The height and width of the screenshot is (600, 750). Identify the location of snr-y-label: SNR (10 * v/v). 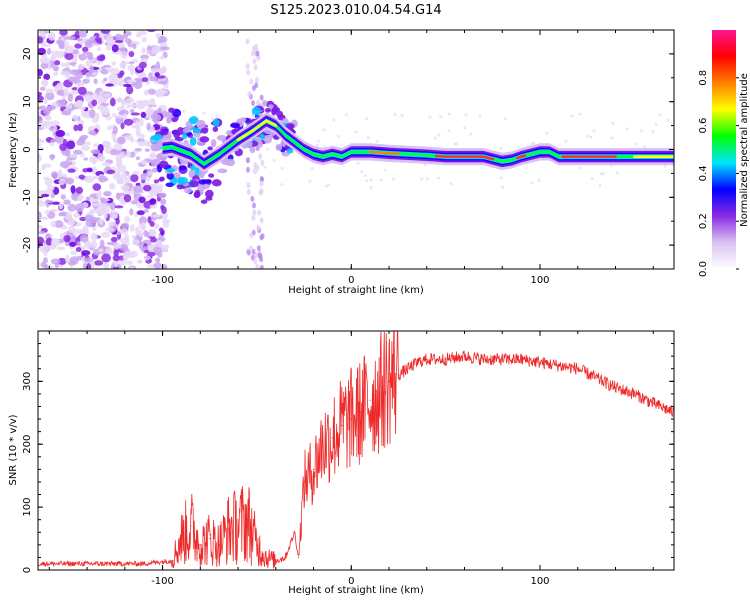
(13, 449).